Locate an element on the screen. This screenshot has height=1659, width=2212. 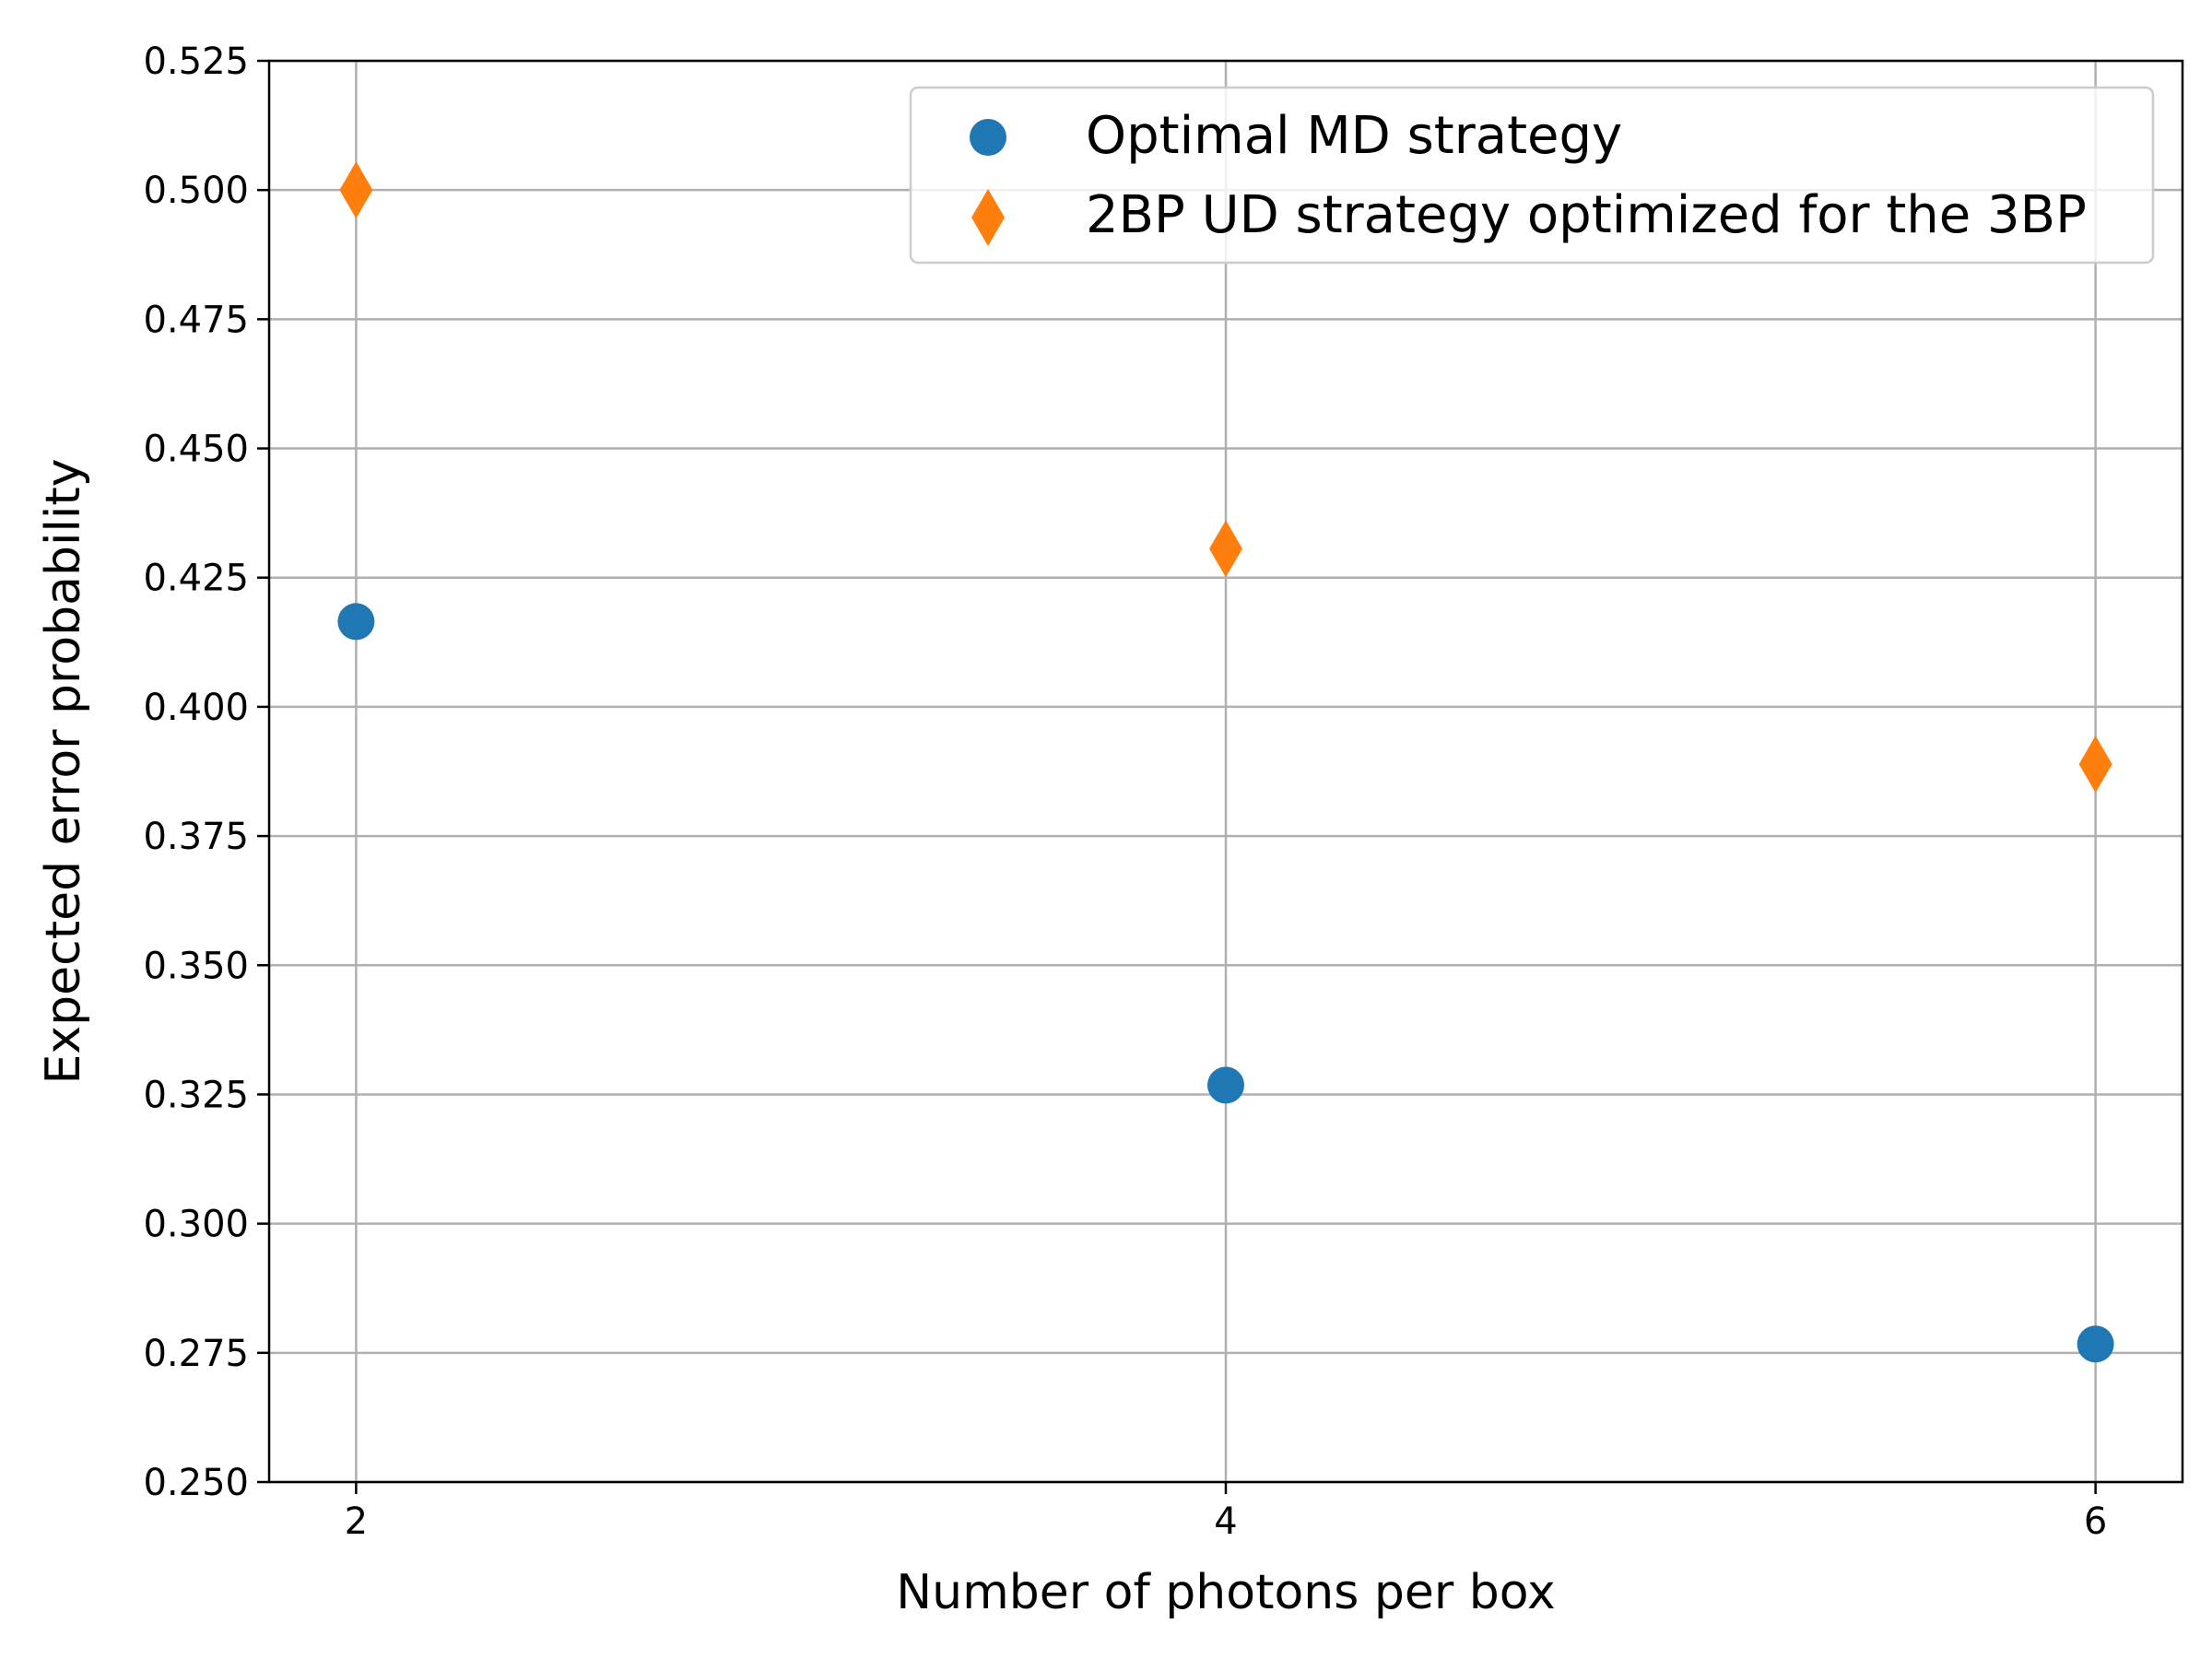
legend-box is located at coordinates (1532, 175).